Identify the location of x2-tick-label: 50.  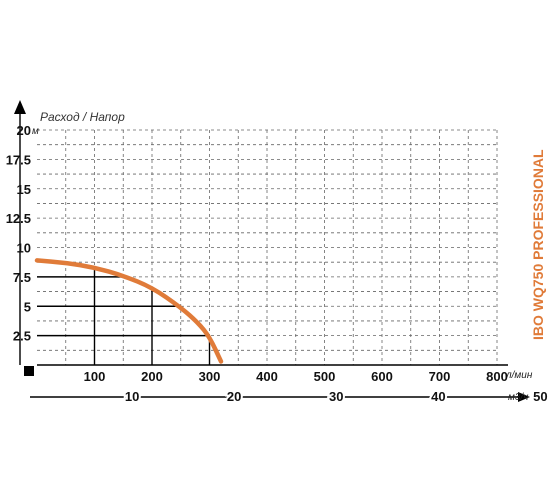
(540, 396).